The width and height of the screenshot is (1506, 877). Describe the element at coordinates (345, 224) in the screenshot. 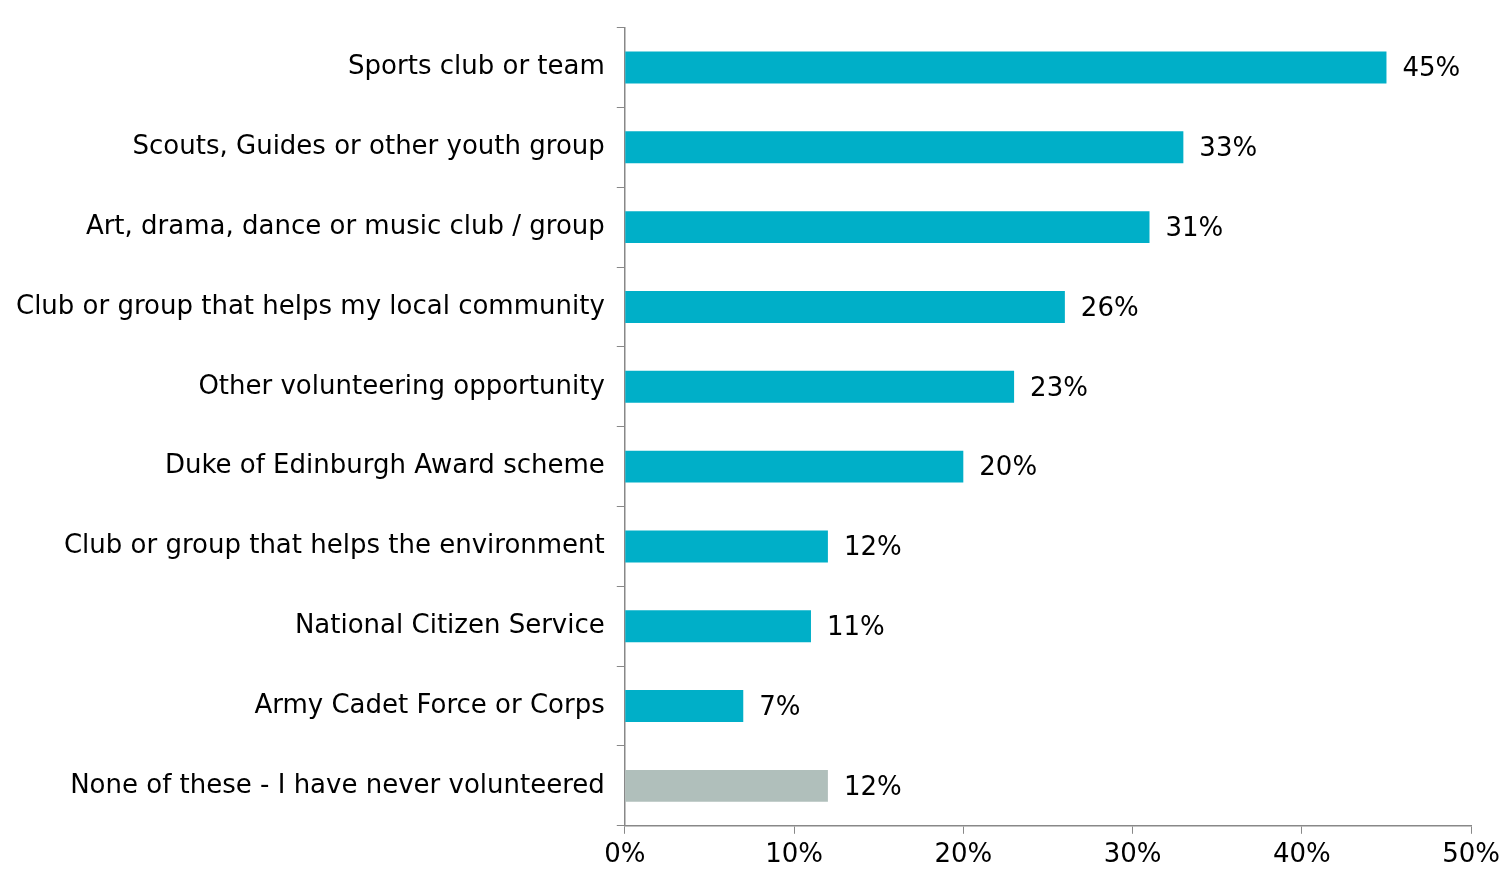

I see `y-tick-label: Art, drama, dance or music club / group` at that location.